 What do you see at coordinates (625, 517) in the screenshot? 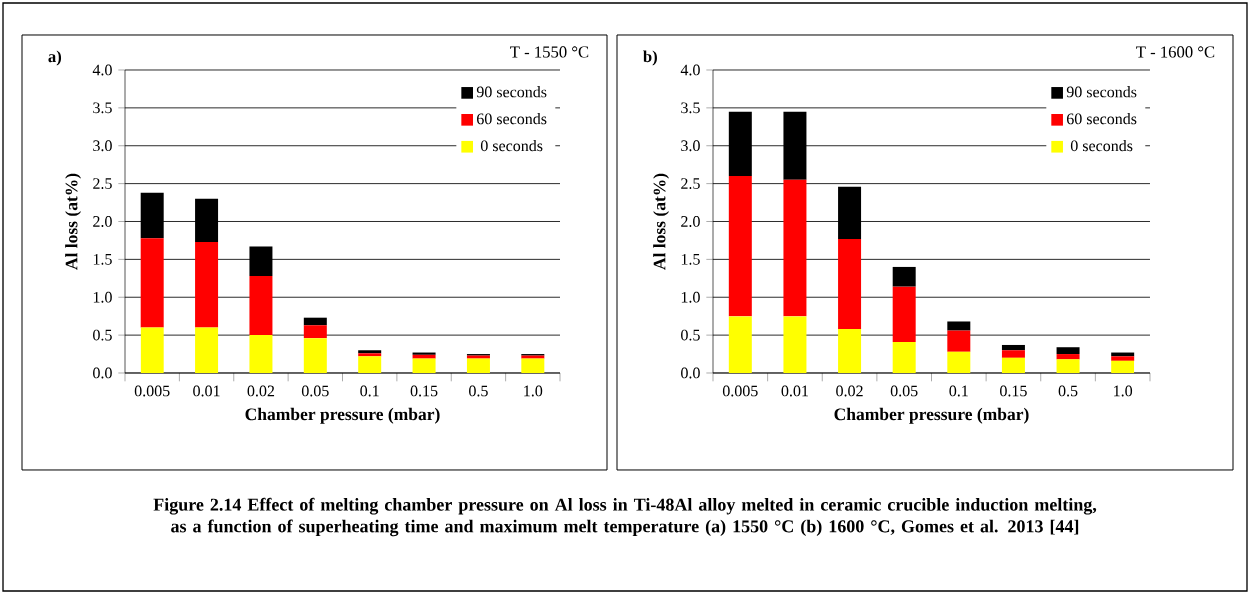
I see `caption: Figure 2.14 Effect of melting chamber pressure on Al loss in Ti-48Al alloy melted in ceramic crucible induction melting, as a function of superheating time and maximum melt temperature (a) 1550 °C (b) 1600 °C, Gomes et al. 2013 [44]` at bounding box center [625, 517].